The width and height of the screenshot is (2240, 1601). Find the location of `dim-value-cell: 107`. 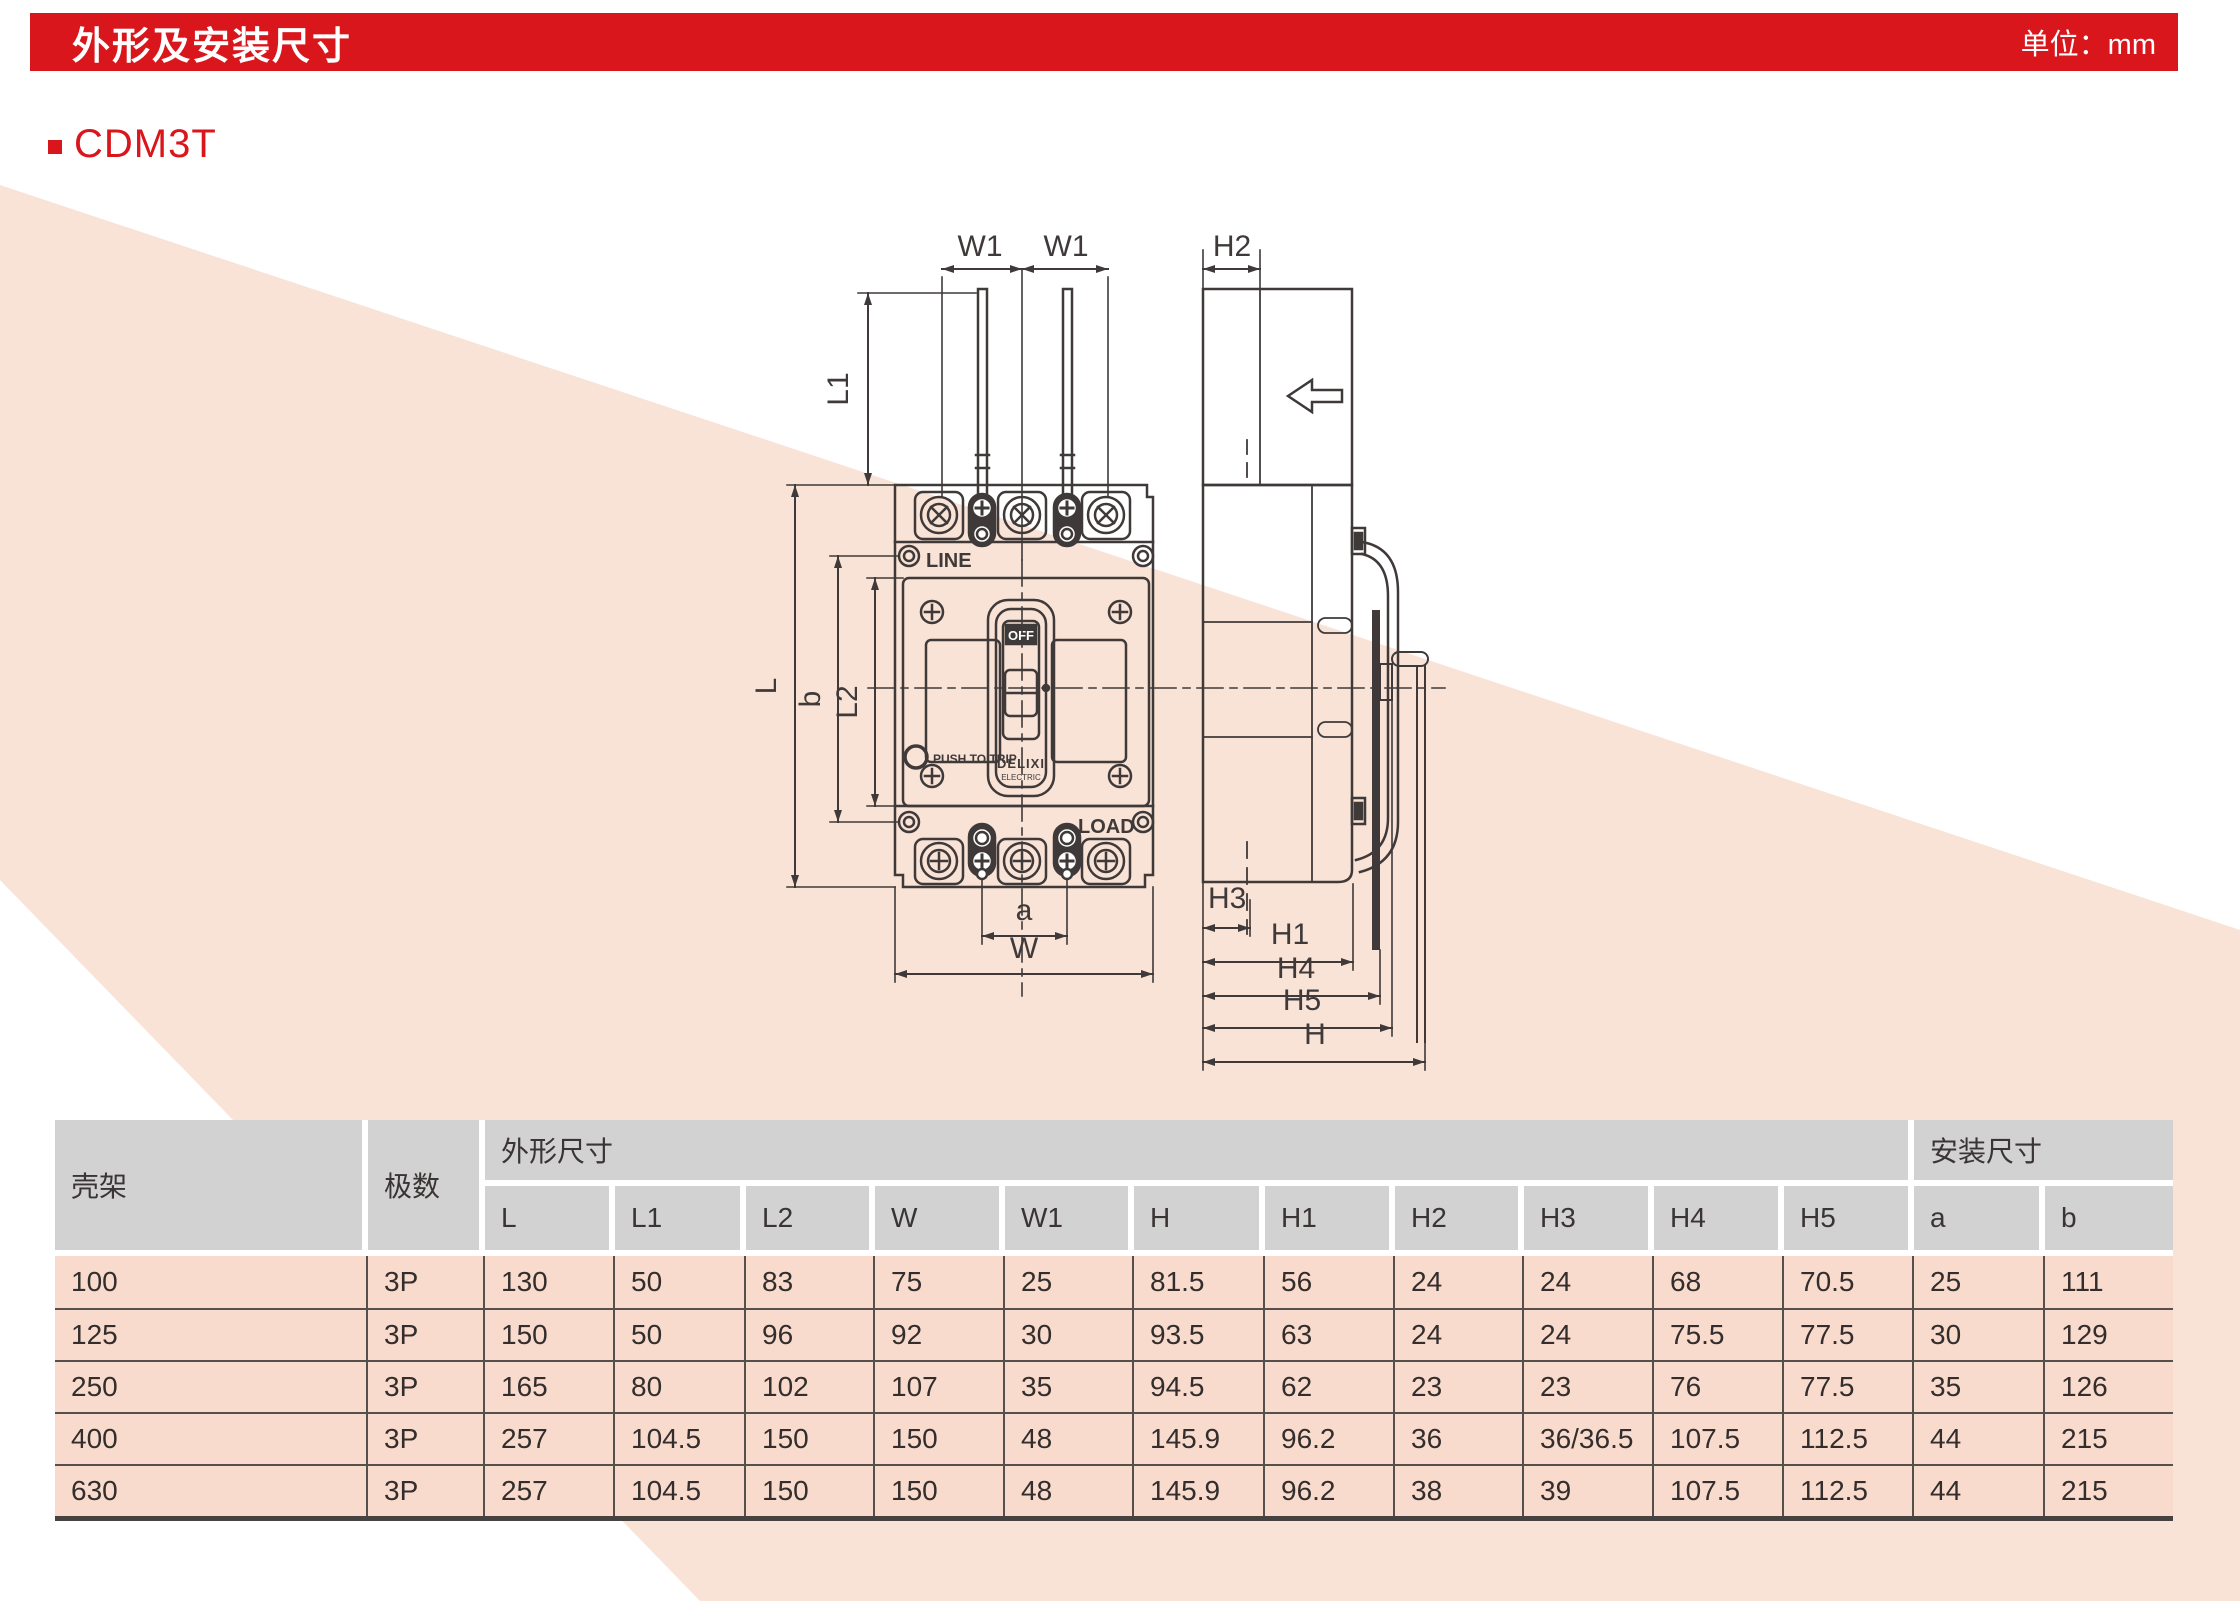

dim-value-cell: 107 is located at coordinates (940, 1386).